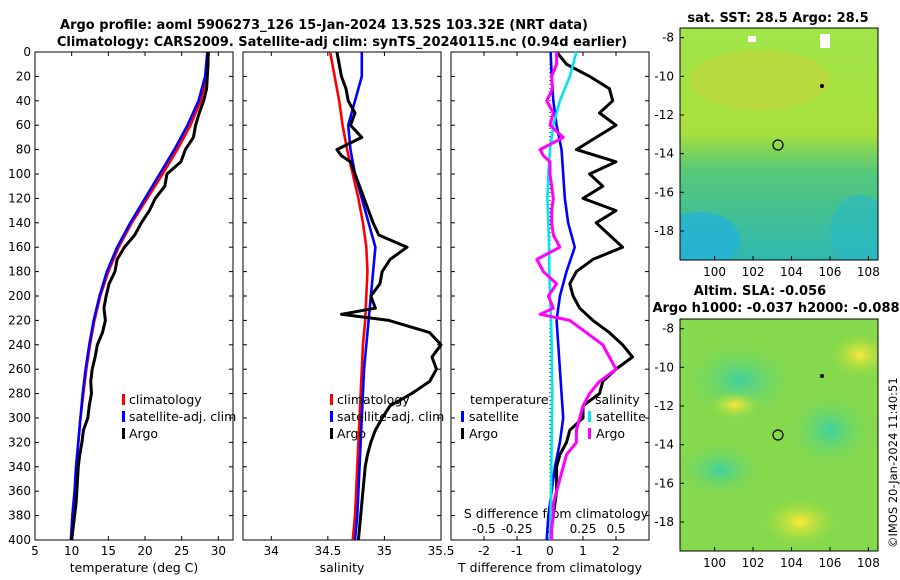  What do you see at coordinates (517, 551) in the screenshot?
I see `x-tick-label: -1` at bounding box center [517, 551].